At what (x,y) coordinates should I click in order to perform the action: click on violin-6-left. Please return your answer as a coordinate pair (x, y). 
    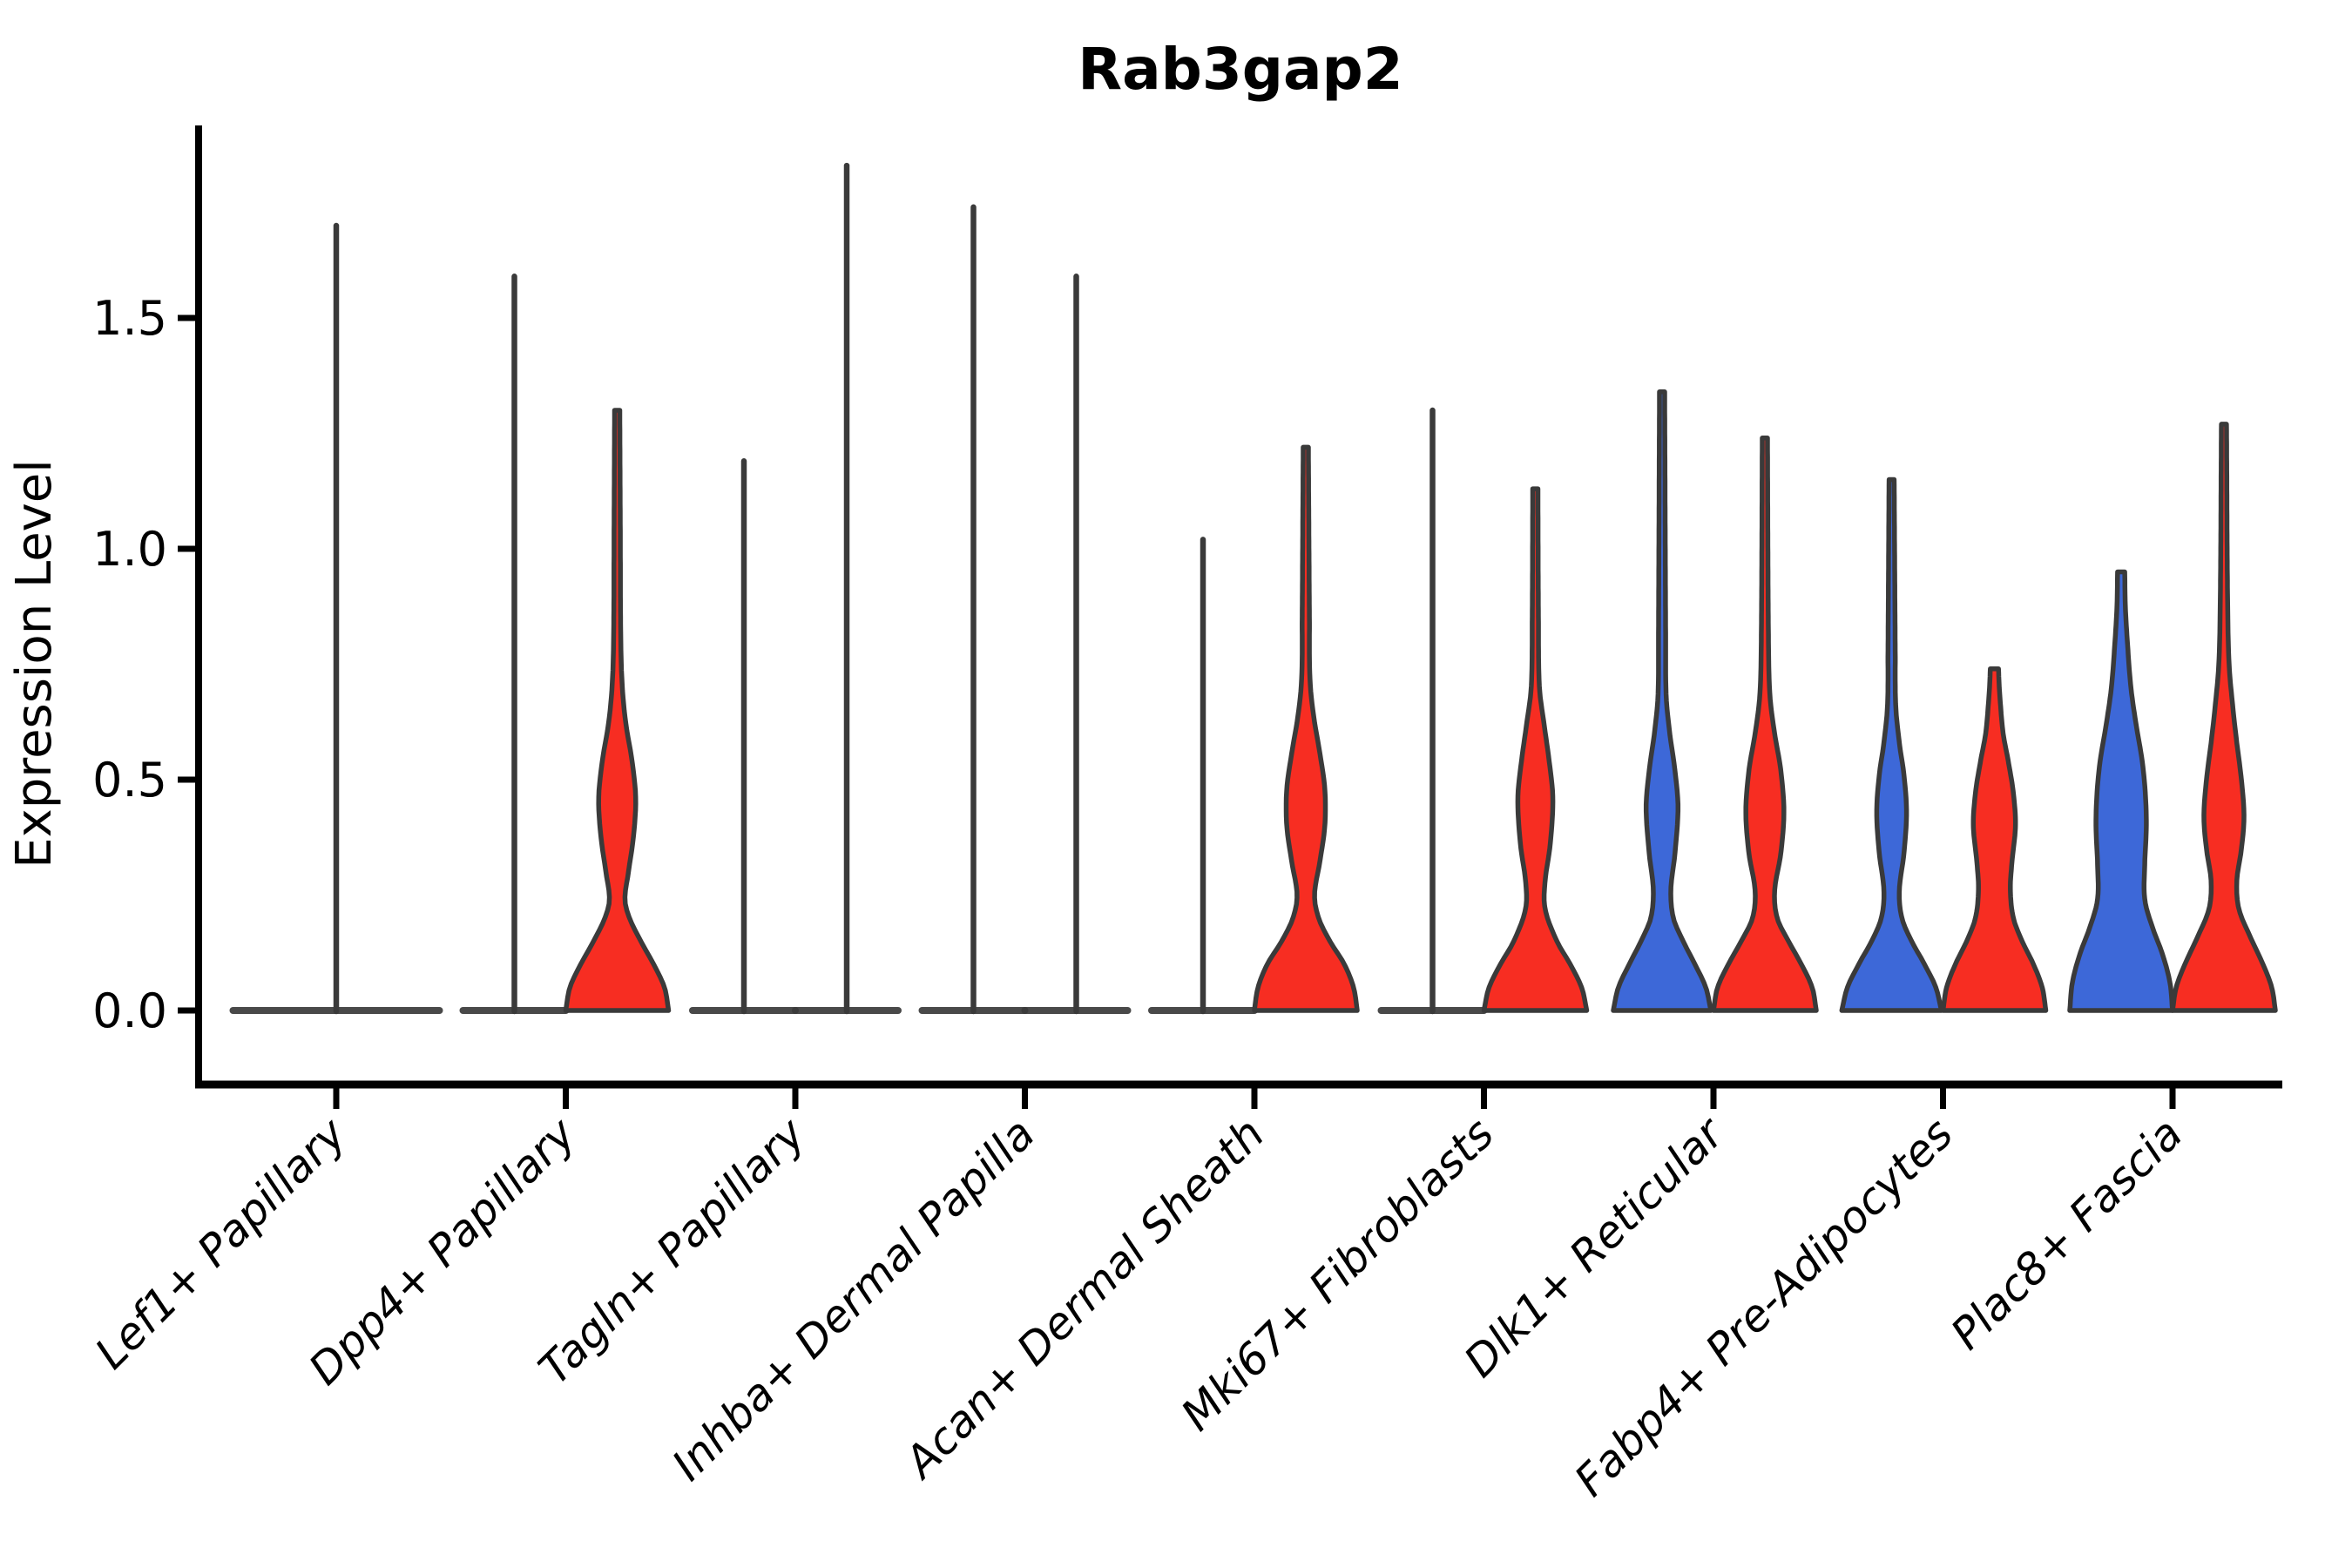
    Looking at the image, I should click on (1662, 701).